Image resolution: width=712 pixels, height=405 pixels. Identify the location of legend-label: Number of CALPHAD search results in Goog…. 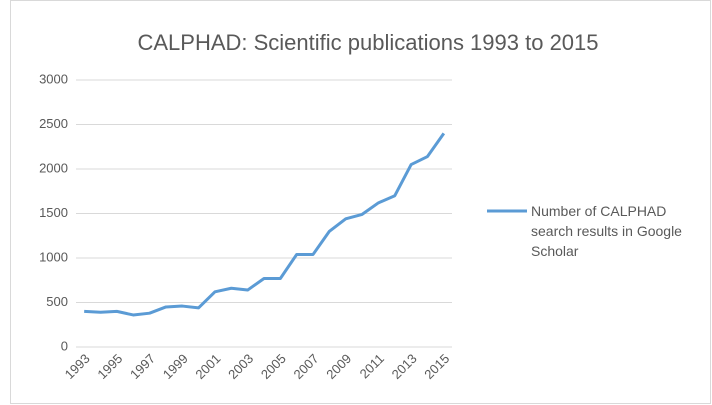
(606, 231).